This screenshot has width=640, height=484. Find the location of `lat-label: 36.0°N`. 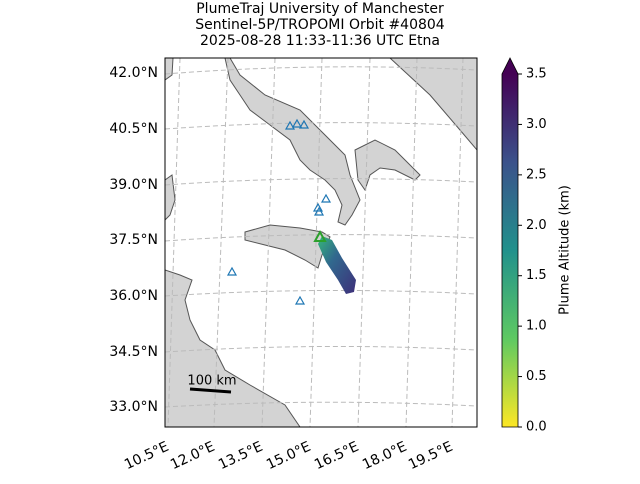

lat-label: 36.0°N is located at coordinates (133, 296).